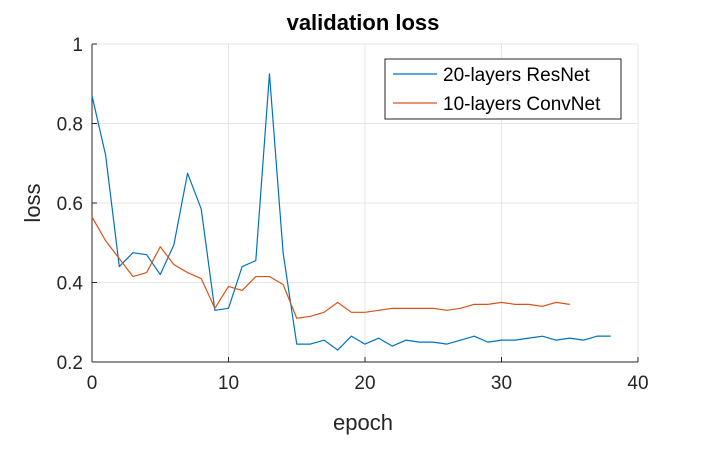 The width and height of the screenshot is (703, 471). Describe the element at coordinates (330, 267) in the screenshot. I see `series-line-convnet` at that location.